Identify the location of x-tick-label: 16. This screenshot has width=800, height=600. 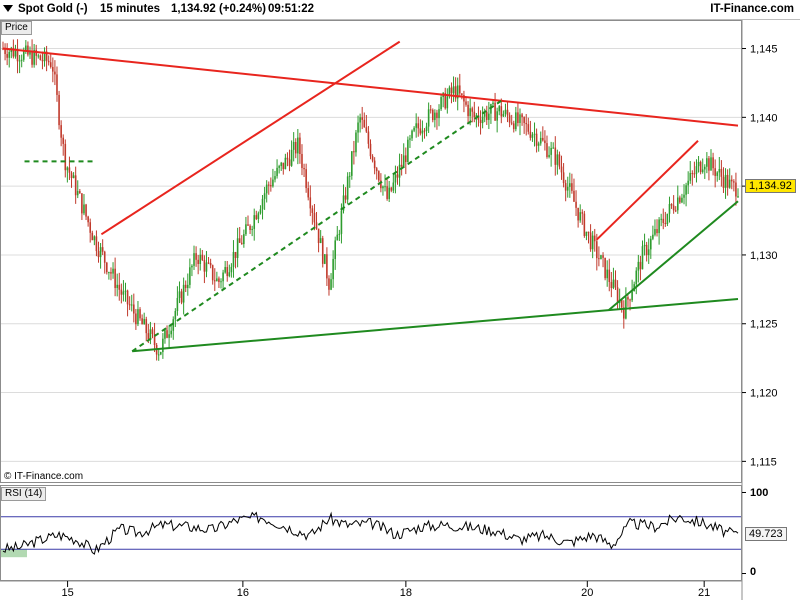
(243, 593).